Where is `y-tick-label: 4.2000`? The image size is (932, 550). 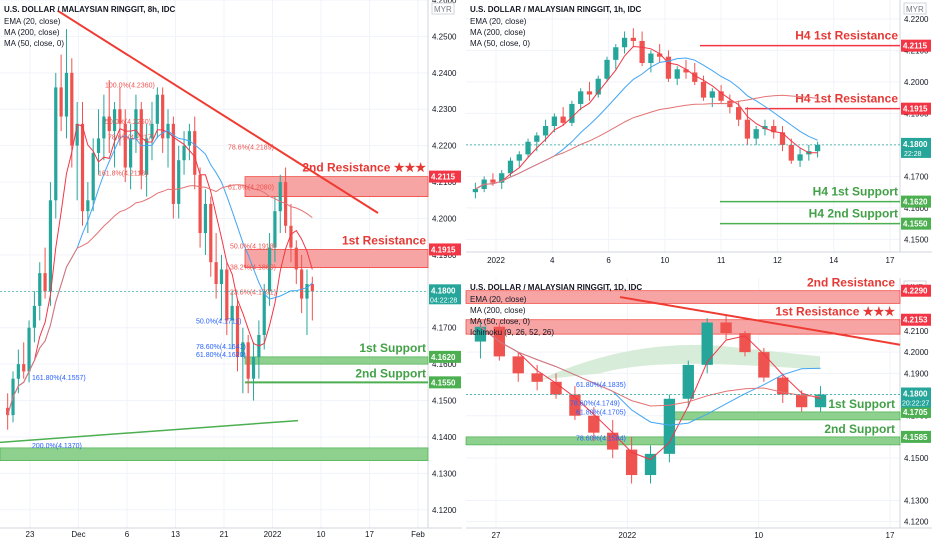
y-tick-label: 4.2000 is located at coordinates (916, 352).